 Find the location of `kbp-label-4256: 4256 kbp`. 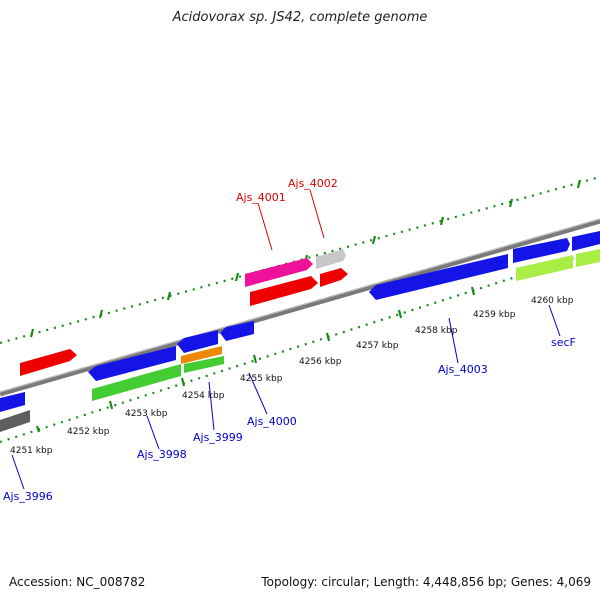

kbp-label-4256: 4256 kbp is located at coordinates (320, 362).